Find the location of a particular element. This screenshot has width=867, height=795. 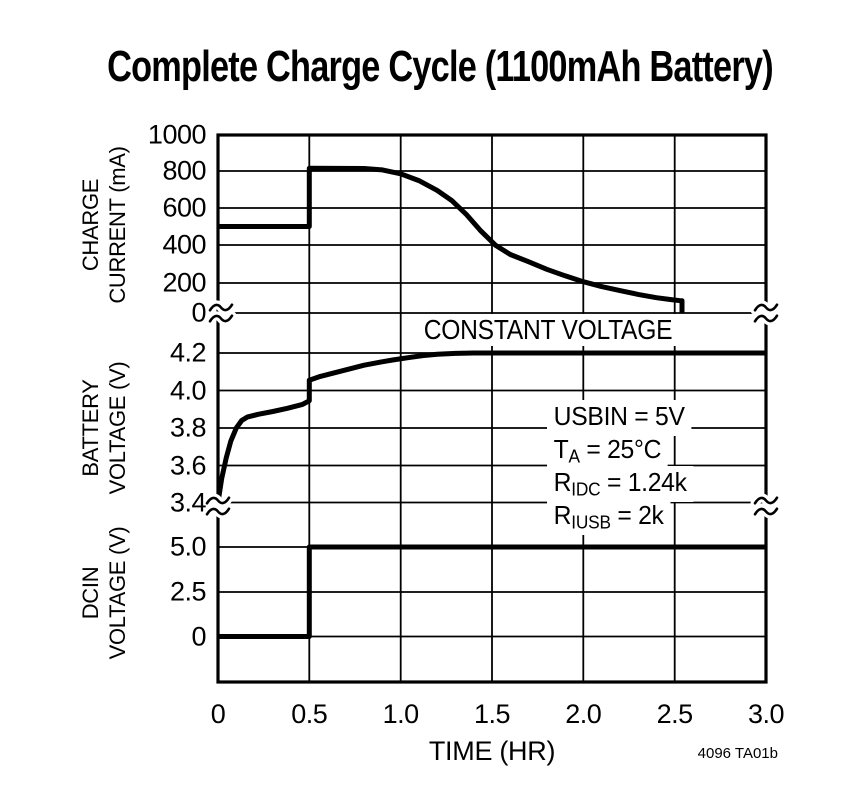

x-axis-title: TIME (HR) is located at coordinates (492, 751).